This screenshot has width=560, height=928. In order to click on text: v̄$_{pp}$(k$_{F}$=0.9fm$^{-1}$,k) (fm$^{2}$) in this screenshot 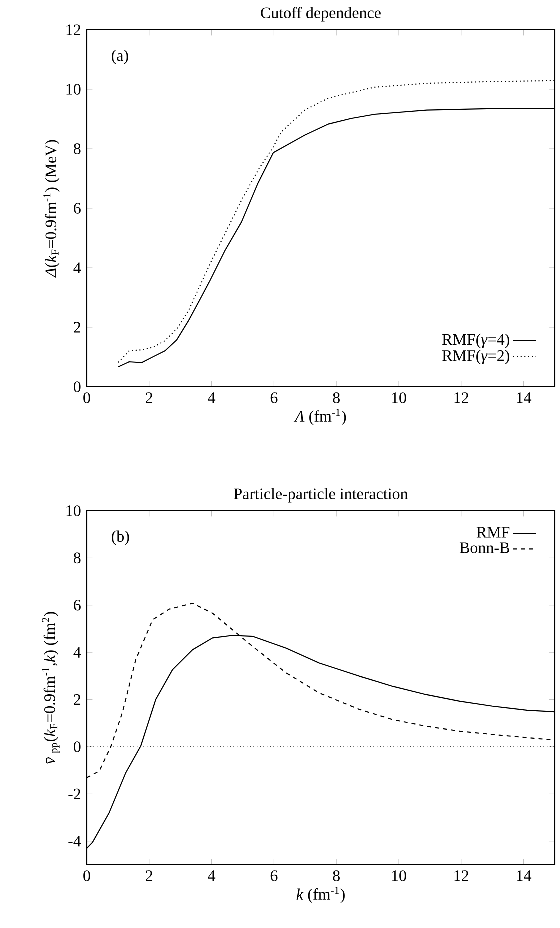, I will do `click(51, 688)`.